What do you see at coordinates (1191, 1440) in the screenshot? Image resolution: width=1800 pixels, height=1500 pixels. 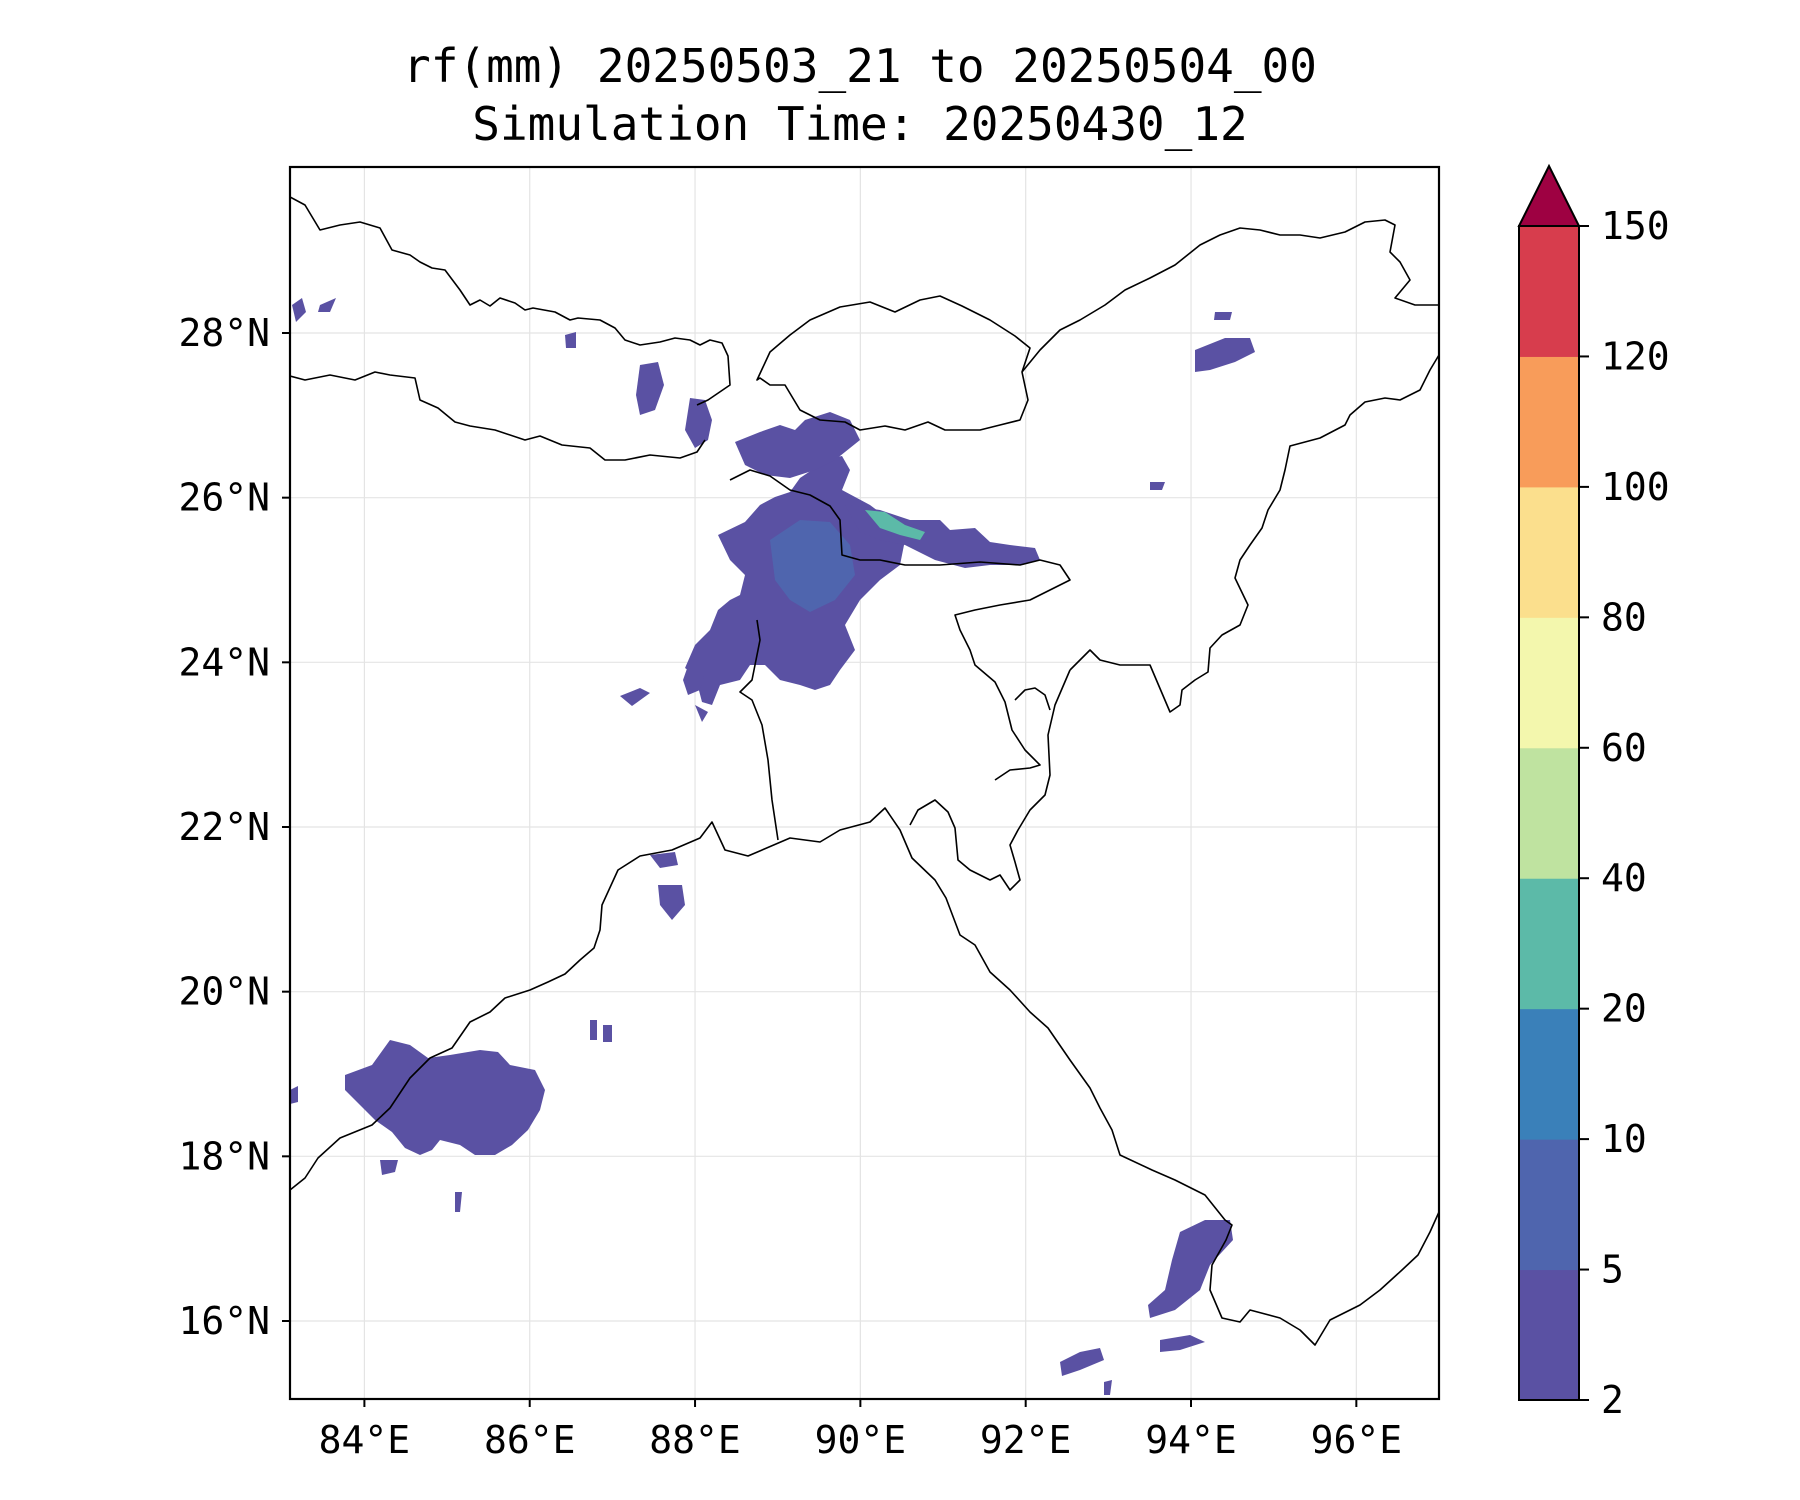 I see `x-tick-label: 94°E` at bounding box center [1191, 1440].